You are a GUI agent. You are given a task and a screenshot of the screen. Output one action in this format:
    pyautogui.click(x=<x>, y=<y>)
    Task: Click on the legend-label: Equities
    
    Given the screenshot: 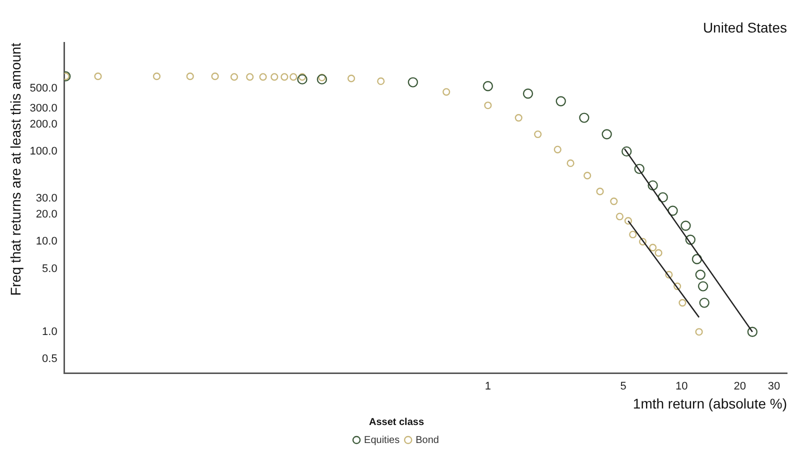 What is the action you would take?
    pyautogui.click(x=382, y=440)
    